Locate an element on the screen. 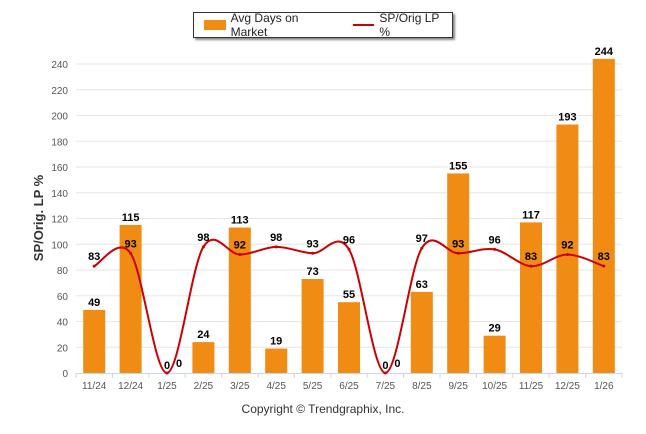 This screenshot has width=646, height=434. x-tick-label: 8/25 is located at coordinates (422, 386).